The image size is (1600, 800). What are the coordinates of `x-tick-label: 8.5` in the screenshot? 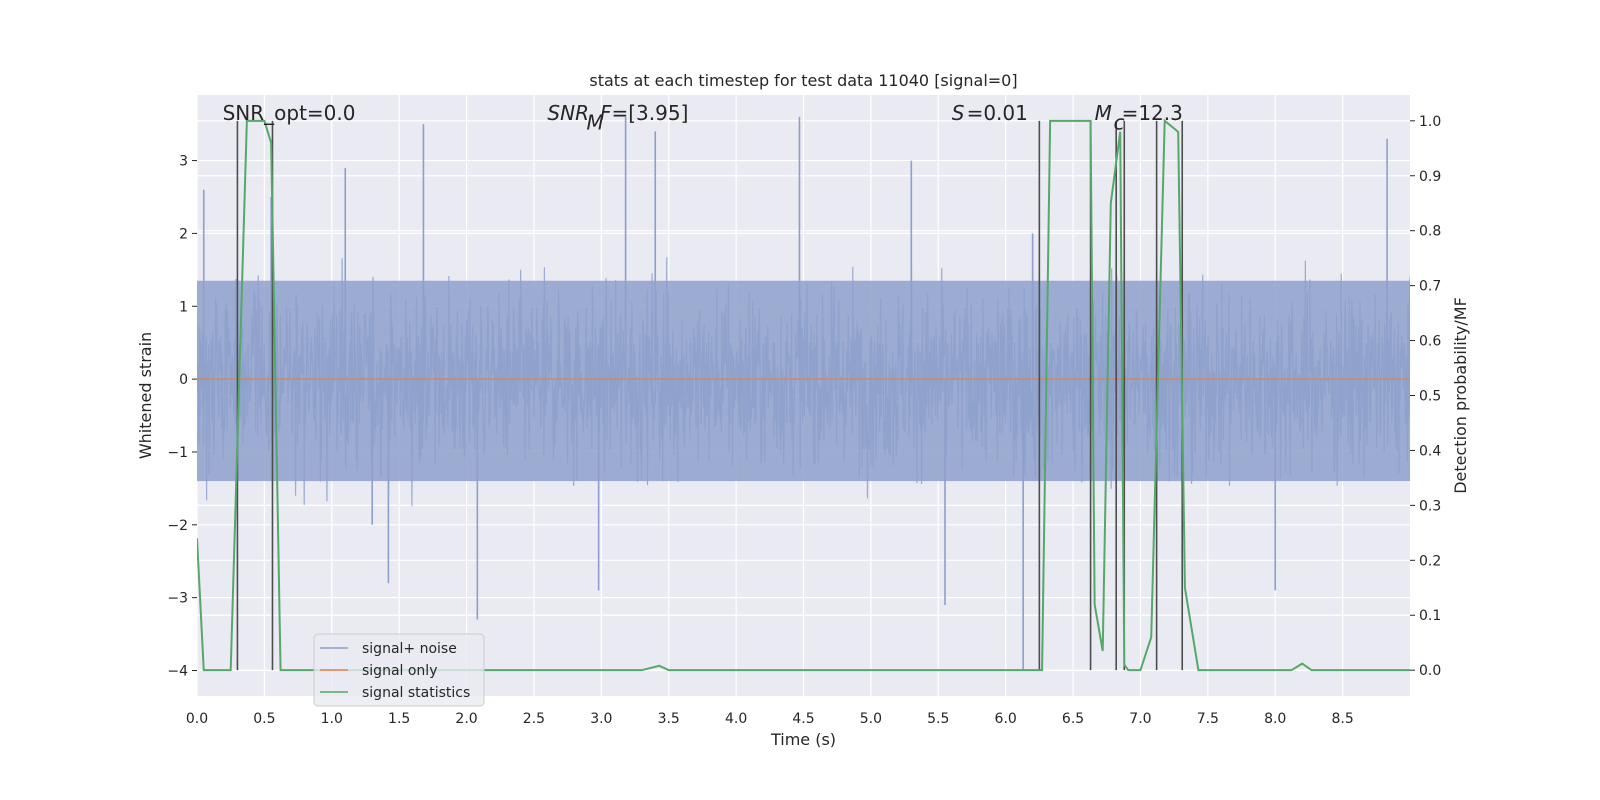 It's located at (1342, 719).